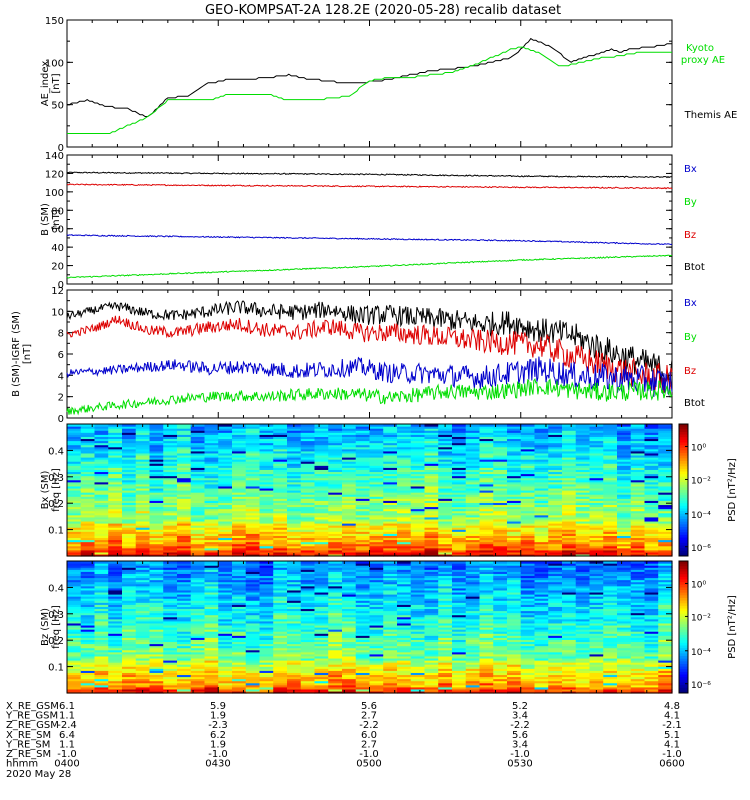 Image resolution: width=750 pixels, height=800 pixels. I want to click on y-axis-label: [nT], so click(27, 354).